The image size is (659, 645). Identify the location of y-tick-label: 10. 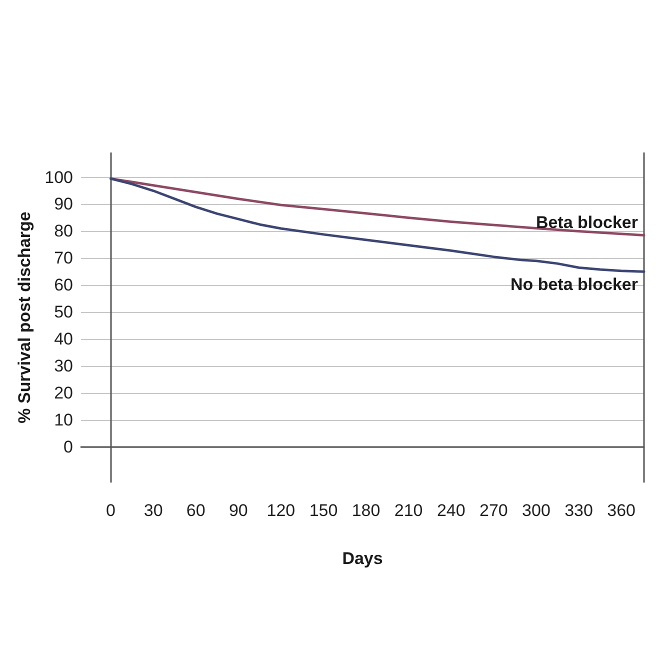
(63, 420).